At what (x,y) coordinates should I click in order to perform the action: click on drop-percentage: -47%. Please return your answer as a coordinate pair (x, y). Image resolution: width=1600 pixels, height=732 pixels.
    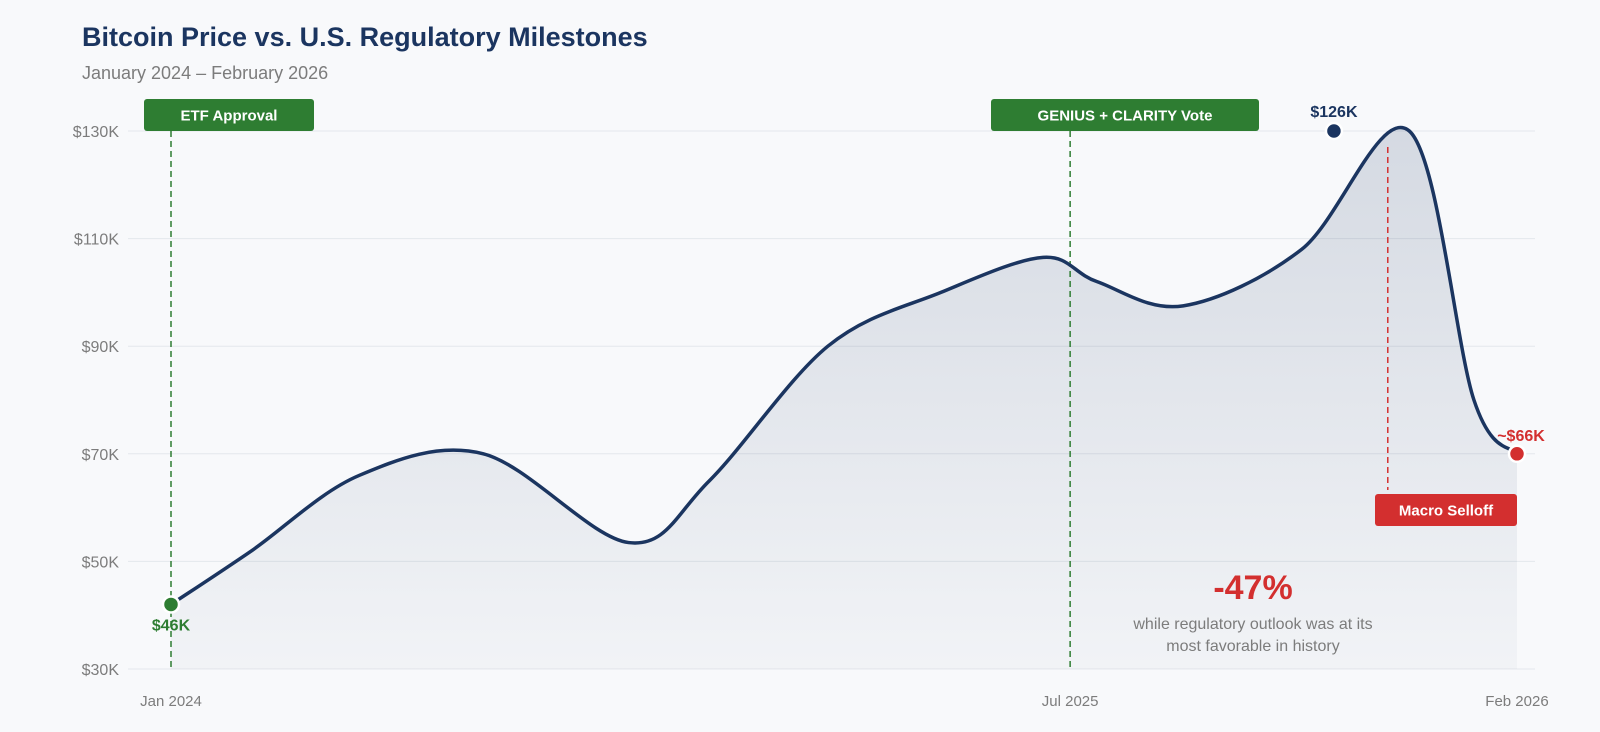
    Looking at the image, I should click on (1252, 588).